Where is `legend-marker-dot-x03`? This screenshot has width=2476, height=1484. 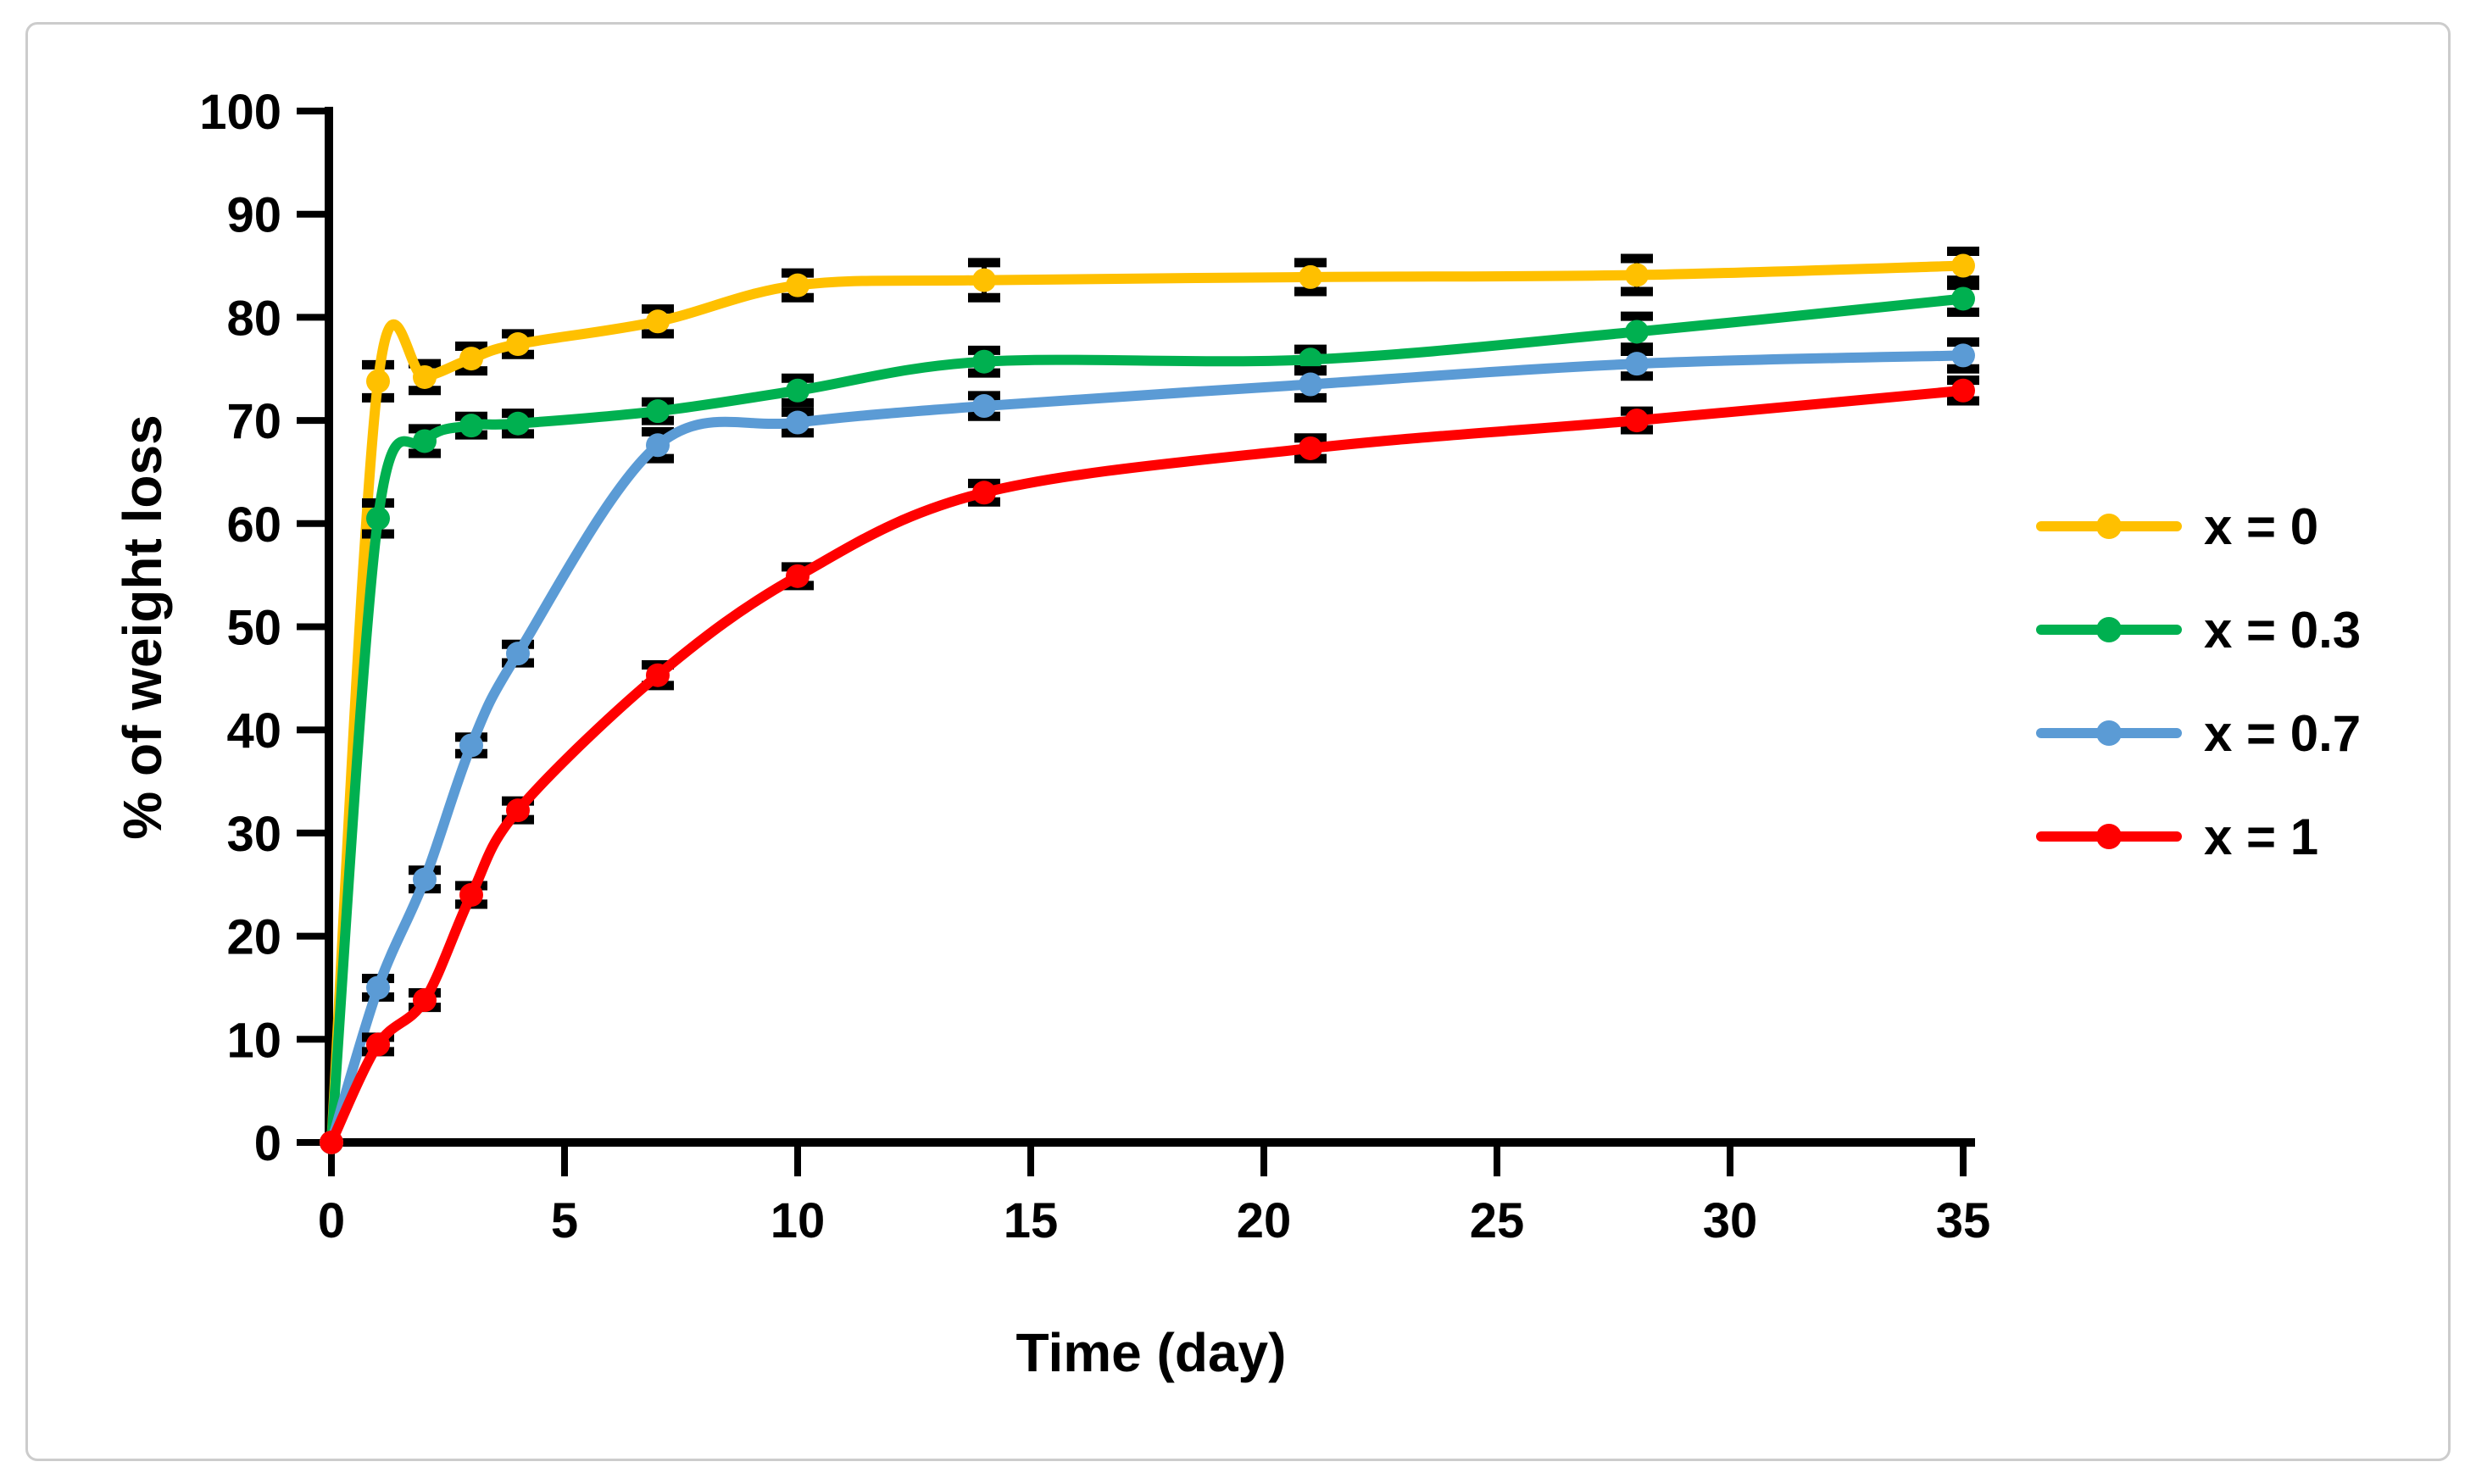 legend-marker-dot-x03 is located at coordinates (2109, 630).